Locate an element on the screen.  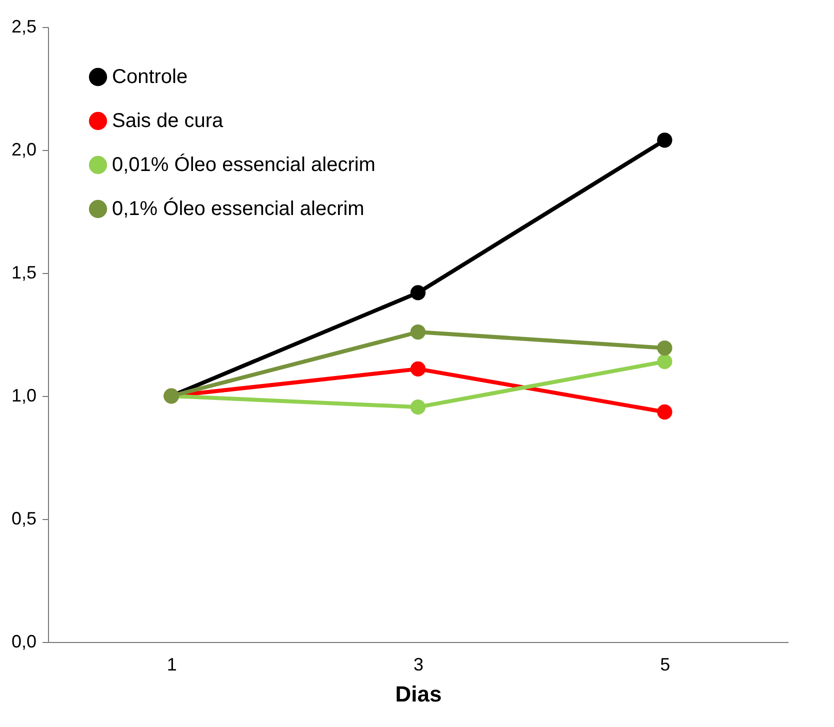
x-axis-title: Dias is located at coordinates (418, 694).